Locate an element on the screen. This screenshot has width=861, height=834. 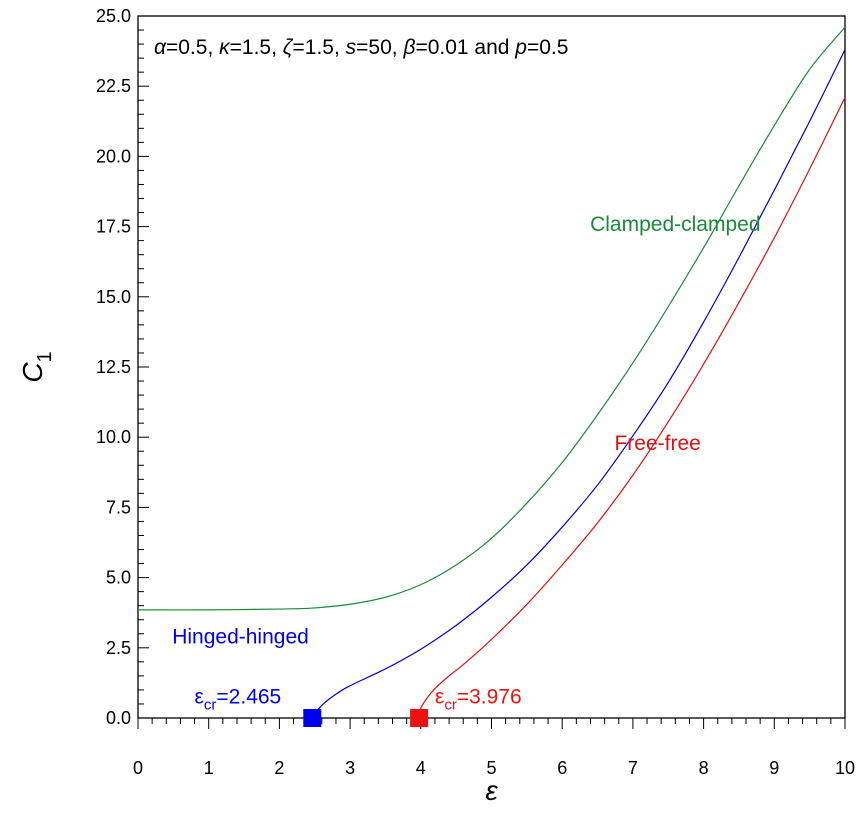
y-tick-label: 12.5 is located at coordinates (113, 367).